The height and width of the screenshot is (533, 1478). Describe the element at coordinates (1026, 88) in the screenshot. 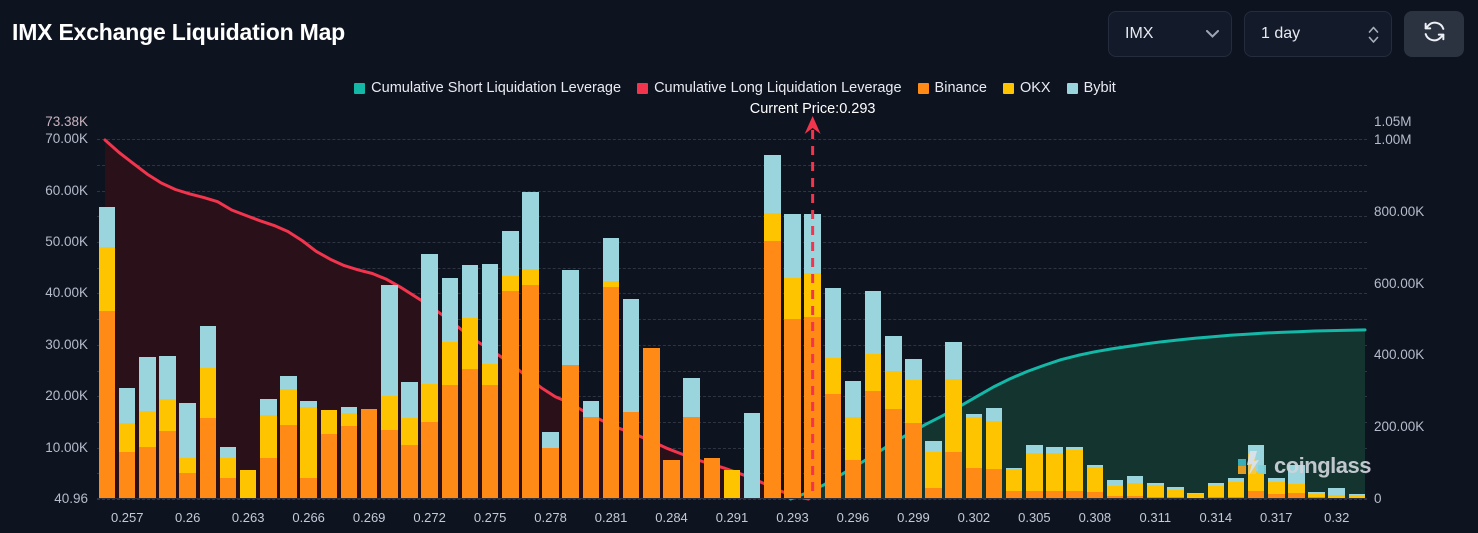

I see `legend-item-okx: OKX` at that location.